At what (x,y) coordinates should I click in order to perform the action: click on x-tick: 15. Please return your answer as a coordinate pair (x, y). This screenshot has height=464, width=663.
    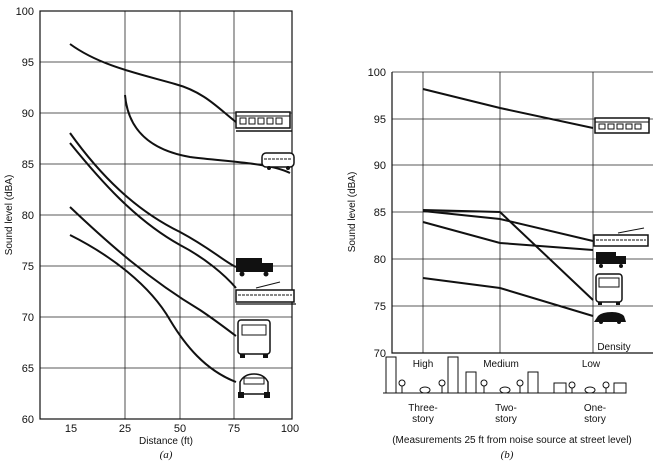
    Looking at the image, I should click on (71, 429).